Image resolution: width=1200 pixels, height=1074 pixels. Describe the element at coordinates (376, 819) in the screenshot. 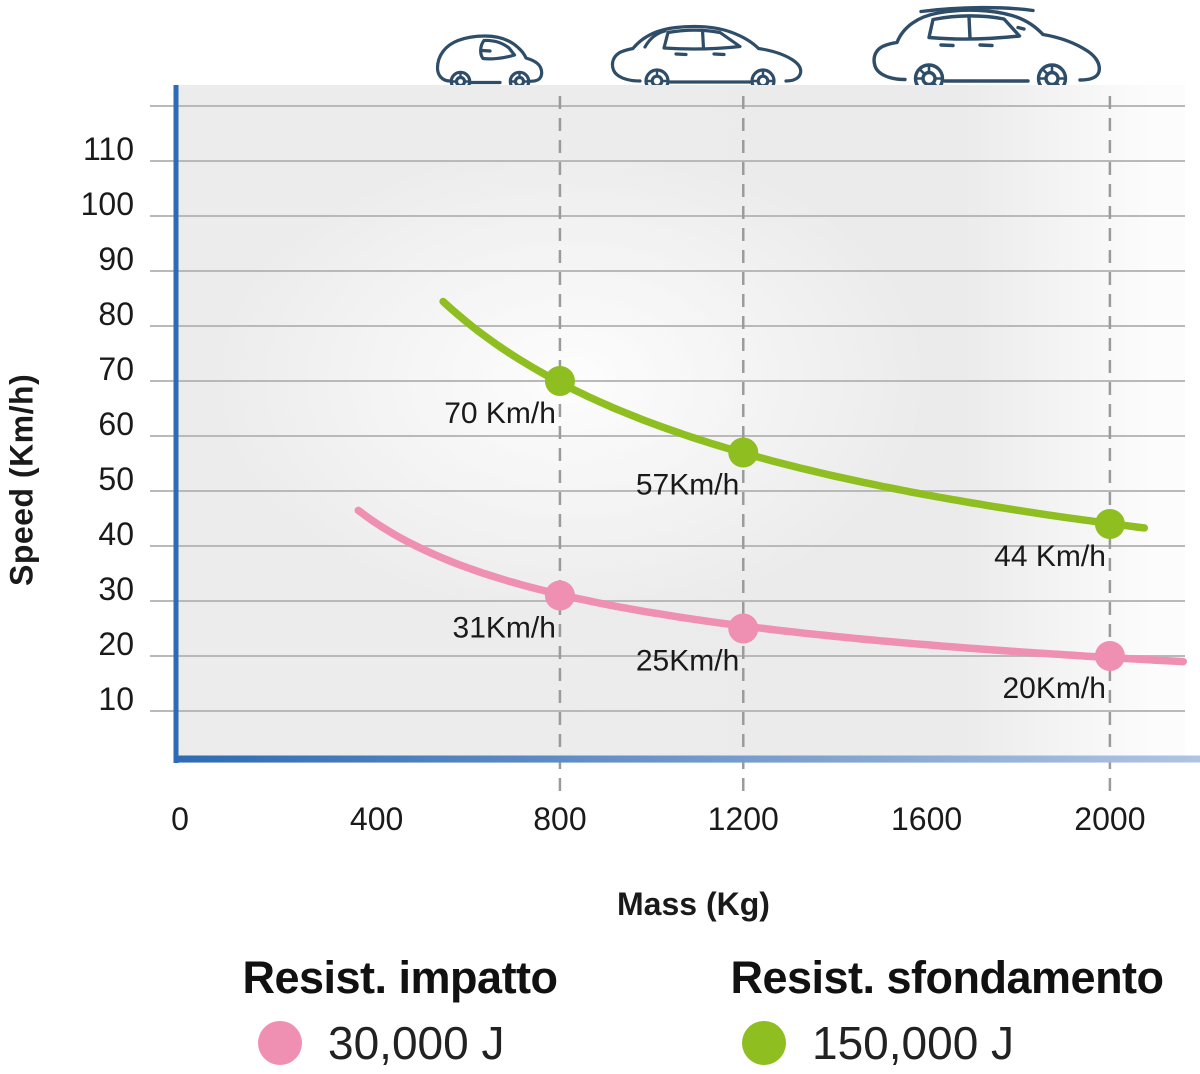

I see `x-tick-label: 400` at that location.